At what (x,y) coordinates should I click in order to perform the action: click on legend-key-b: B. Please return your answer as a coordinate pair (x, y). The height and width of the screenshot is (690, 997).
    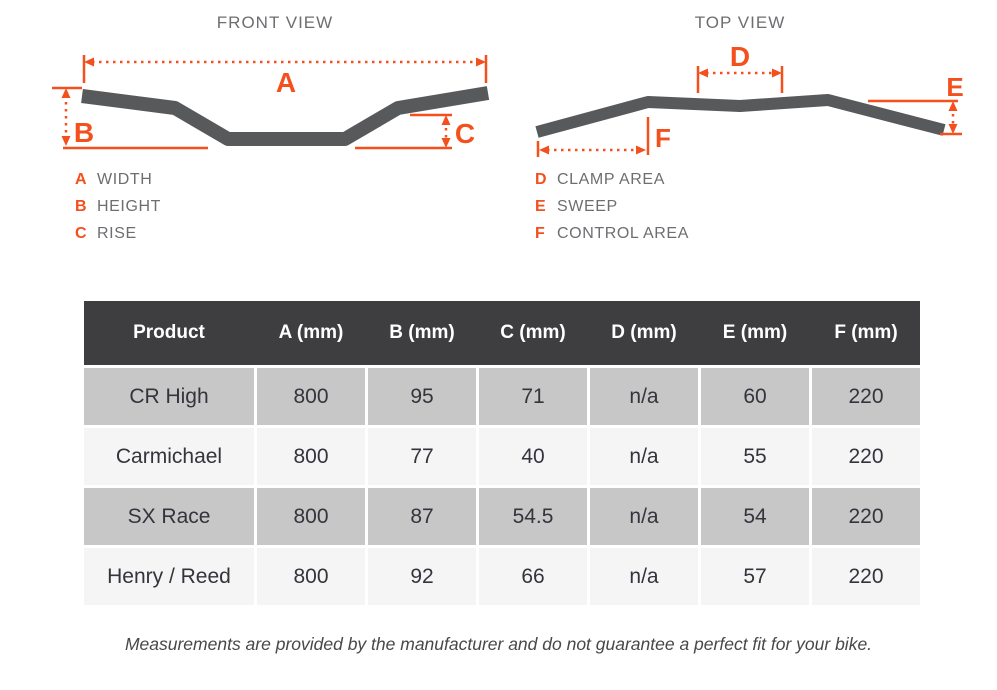
    Looking at the image, I should click on (81, 206).